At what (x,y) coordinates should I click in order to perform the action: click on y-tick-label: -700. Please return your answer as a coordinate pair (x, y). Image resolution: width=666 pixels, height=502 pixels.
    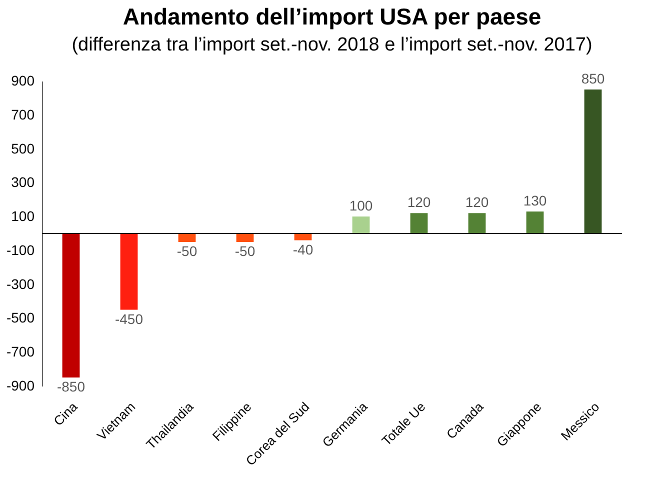
    Looking at the image, I should click on (20, 352).